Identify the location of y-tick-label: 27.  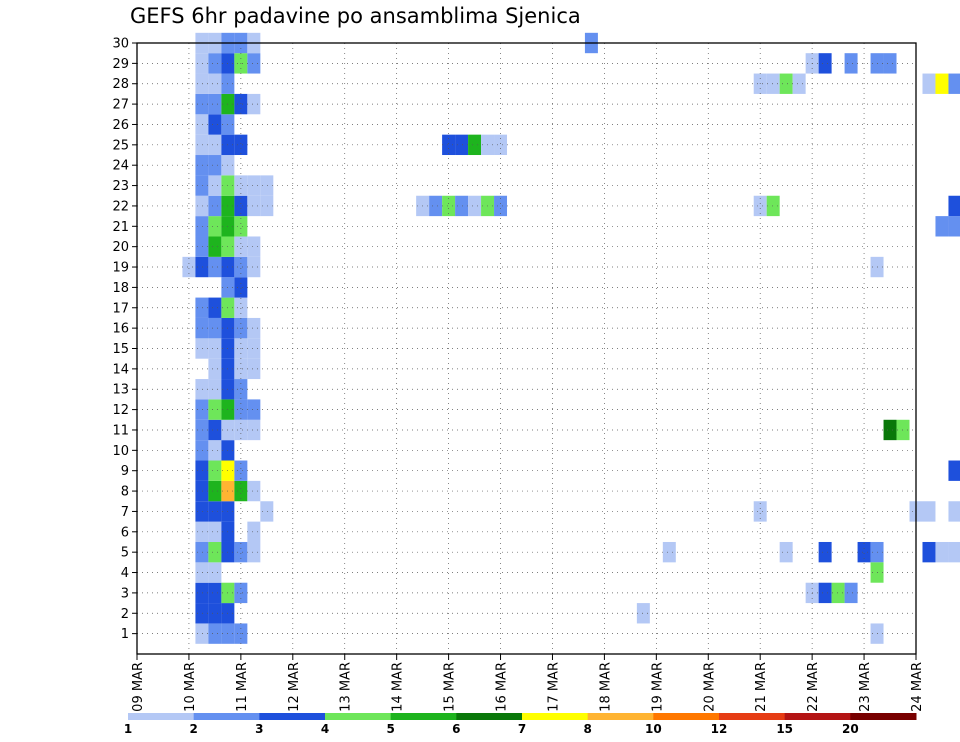
(120, 105).